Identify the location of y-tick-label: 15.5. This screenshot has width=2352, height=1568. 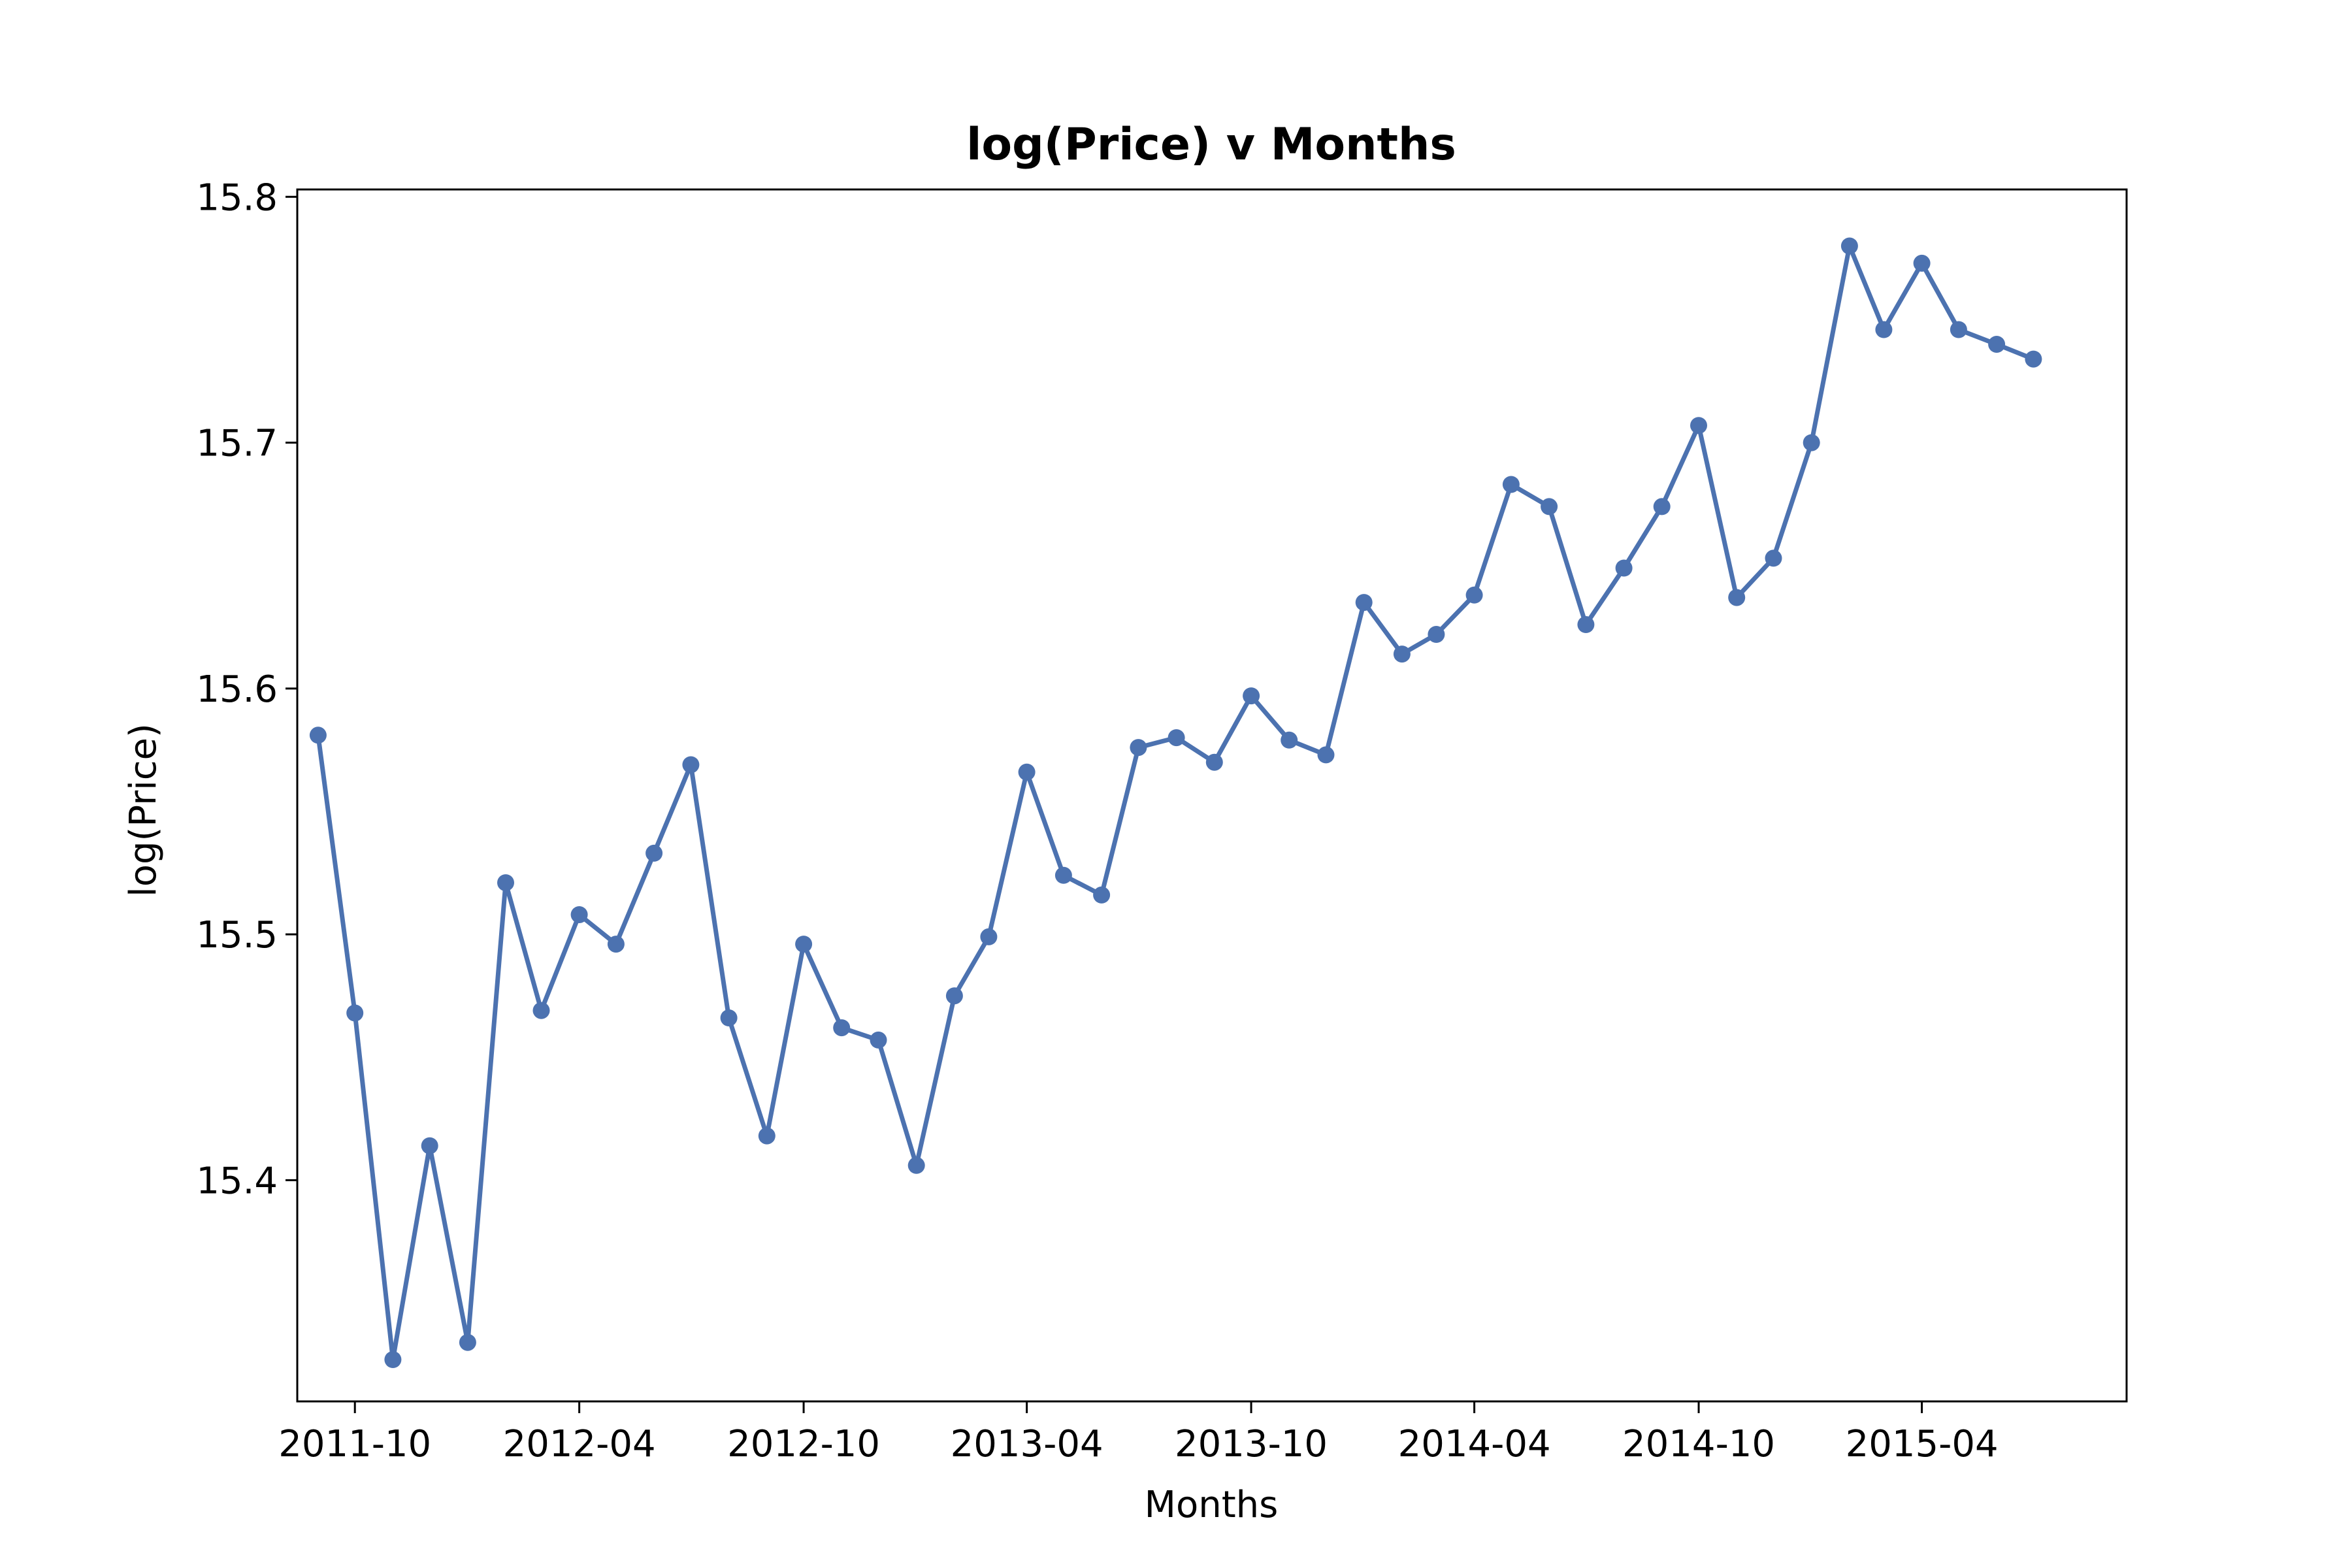
(237, 935).